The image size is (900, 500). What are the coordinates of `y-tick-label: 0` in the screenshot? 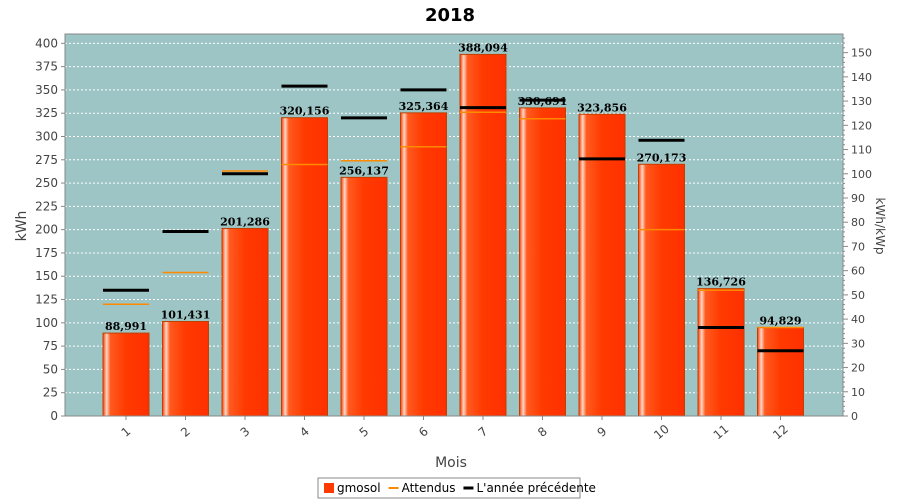 It's located at (54, 416).